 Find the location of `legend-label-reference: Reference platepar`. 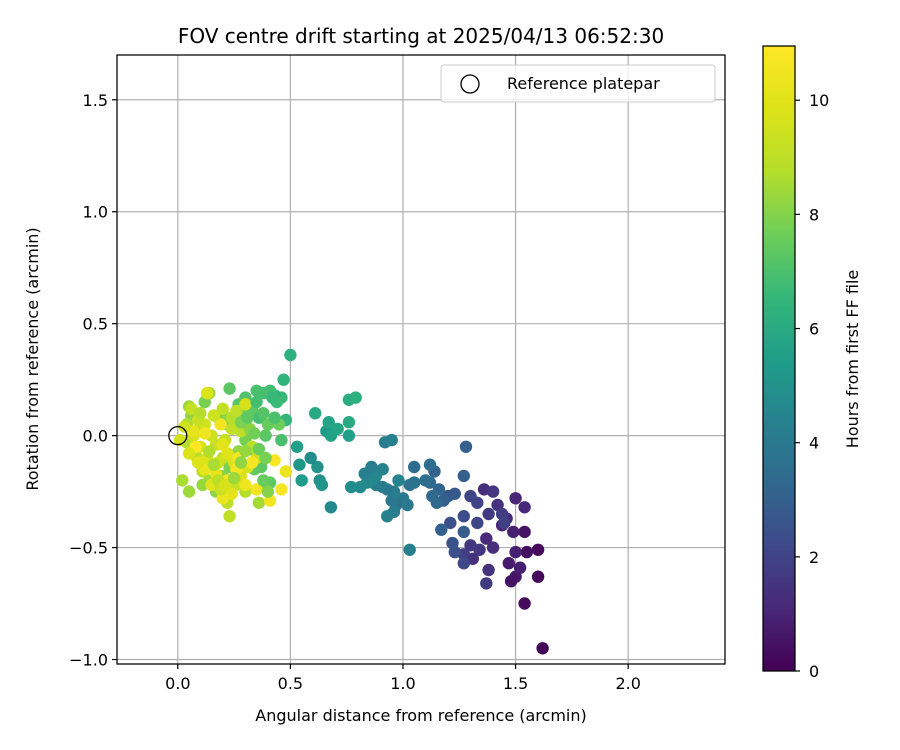

legend-label-reference: Reference platepar is located at coordinates (583, 83).